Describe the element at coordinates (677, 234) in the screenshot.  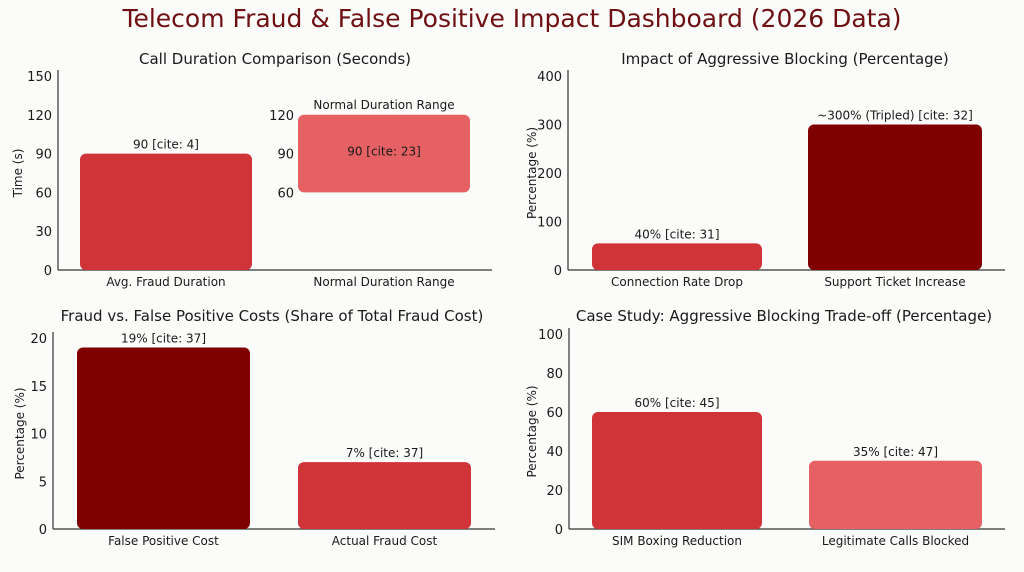
I see `bar-value-label: 40% [cite: 31]` at that location.